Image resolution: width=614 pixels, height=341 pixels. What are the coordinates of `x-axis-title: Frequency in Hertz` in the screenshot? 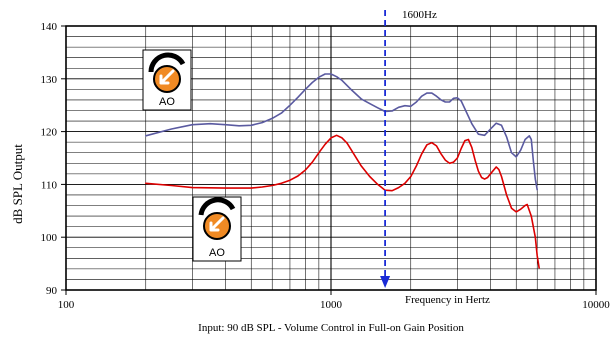 It's located at (447, 300).